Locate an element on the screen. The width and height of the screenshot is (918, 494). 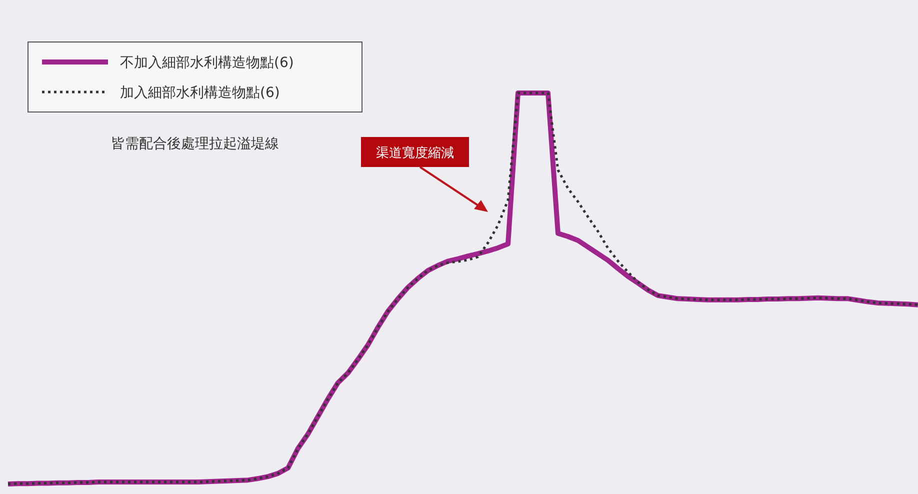
annotation: 渠道寬度縮減 is located at coordinates (415, 153).